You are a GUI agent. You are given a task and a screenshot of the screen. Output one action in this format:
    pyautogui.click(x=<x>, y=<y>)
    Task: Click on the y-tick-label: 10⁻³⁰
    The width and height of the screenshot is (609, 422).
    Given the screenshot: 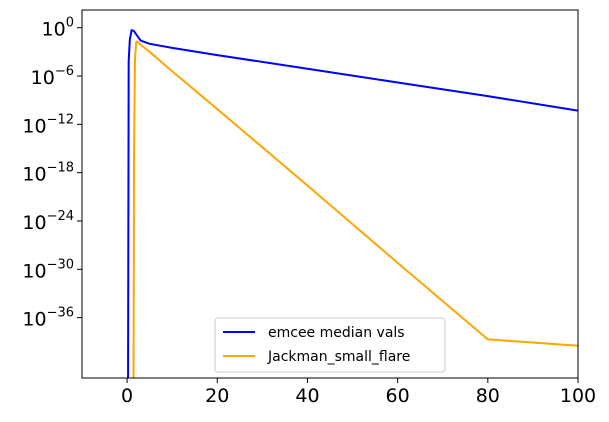 What is the action you would take?
    pyautogui.click(x=48, y=269)
    